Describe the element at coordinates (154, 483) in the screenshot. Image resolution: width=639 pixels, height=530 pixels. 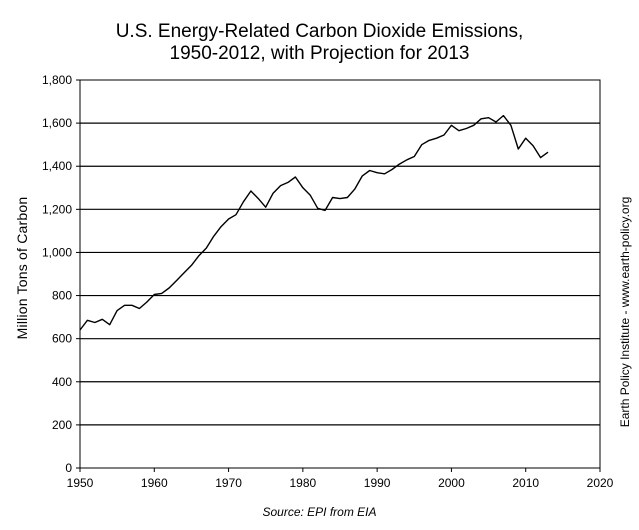
I see `x-tick-label: 1960` at that location.